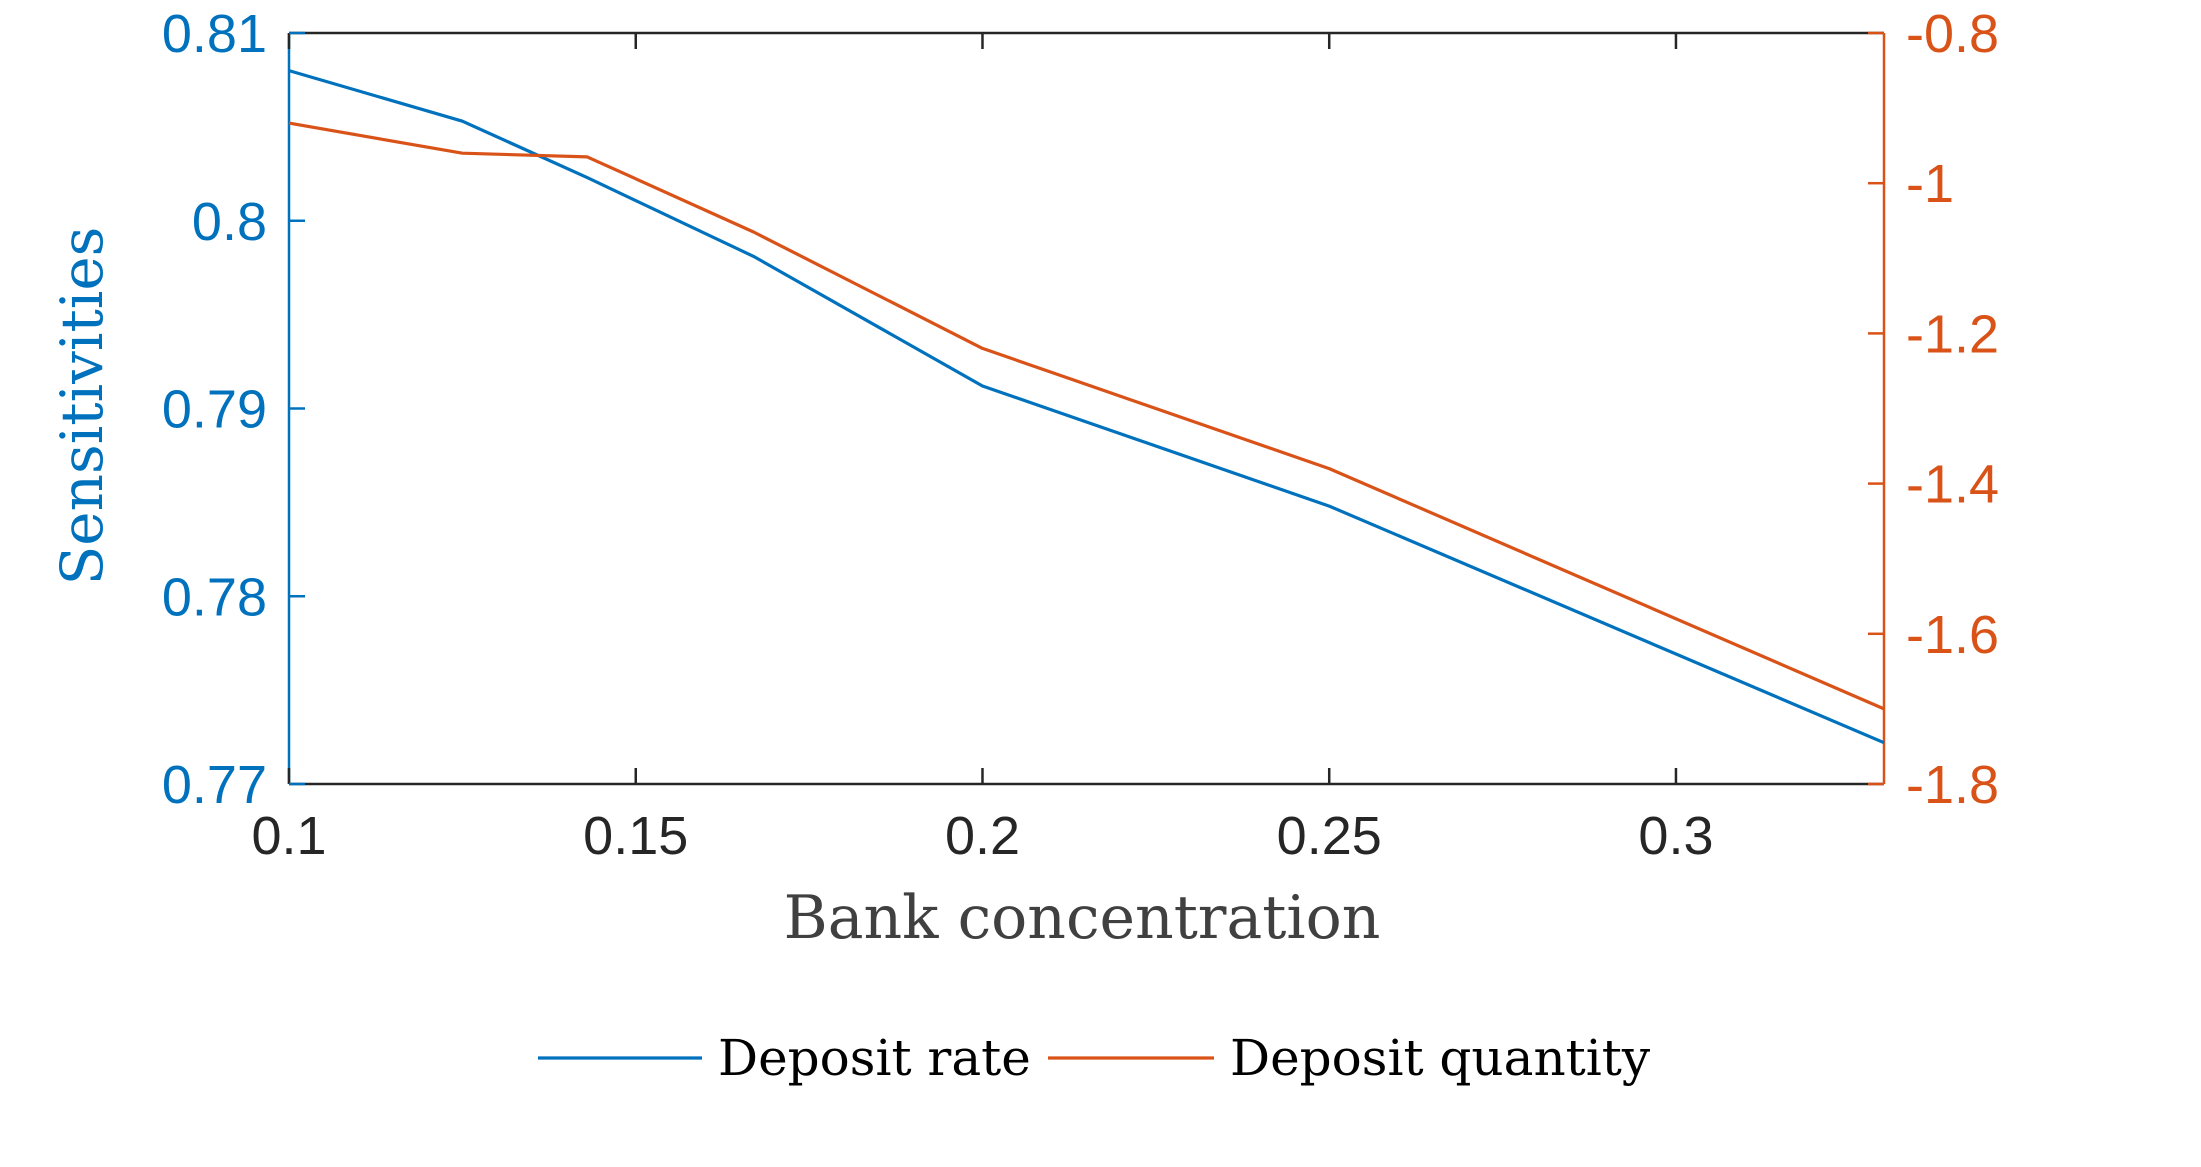 This screenshot has width=2201, height=1167. I want to click on x-tick-label: 0.2, so click(982, 836).